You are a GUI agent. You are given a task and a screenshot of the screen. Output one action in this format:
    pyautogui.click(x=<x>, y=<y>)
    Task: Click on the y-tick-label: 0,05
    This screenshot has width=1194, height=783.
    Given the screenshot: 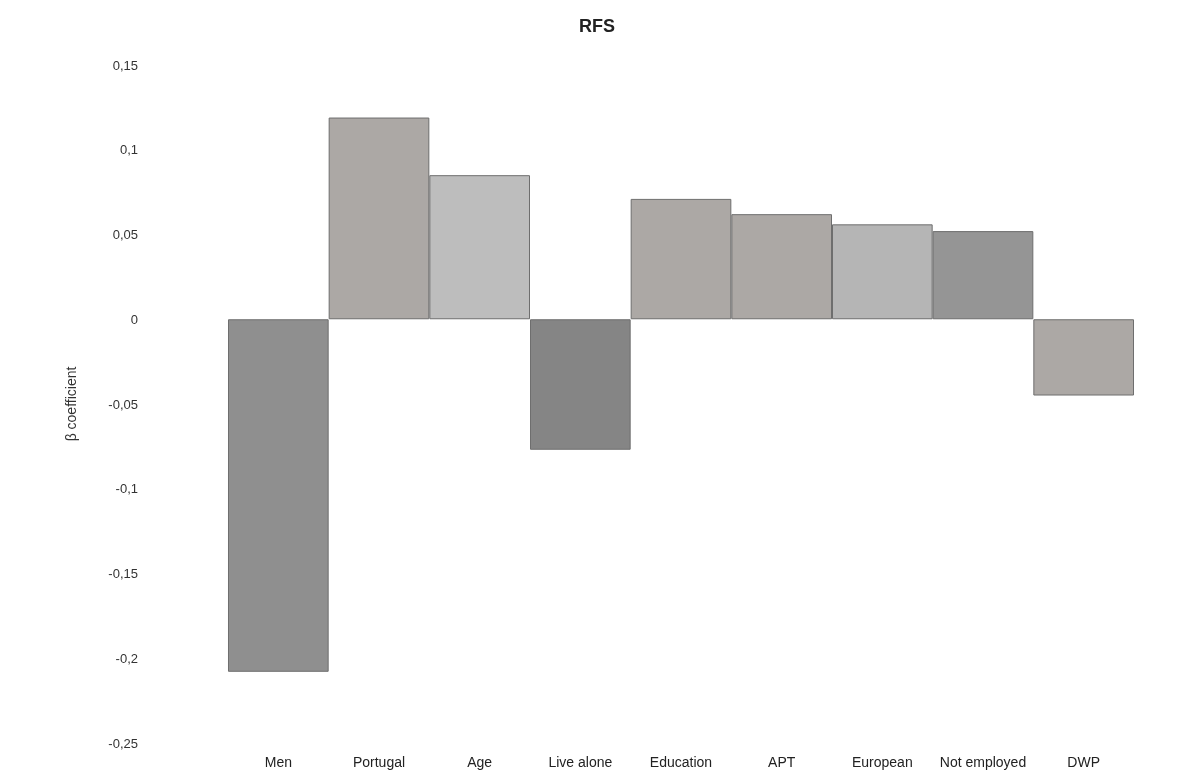 What is the action you would take?
    pyautogui.click(x=125, y=234)
    